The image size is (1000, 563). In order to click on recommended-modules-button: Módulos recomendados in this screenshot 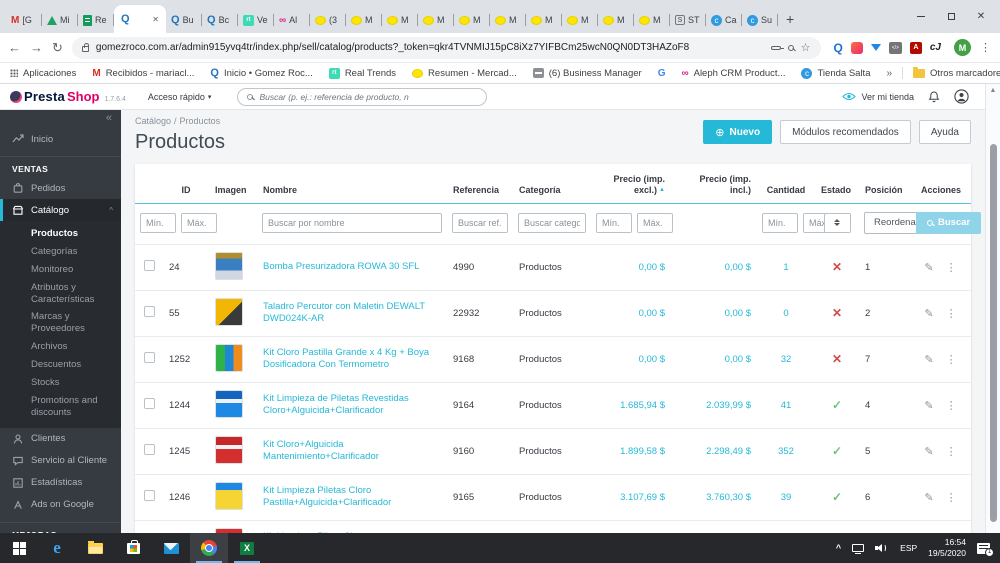, I will do `click(845, 132)`.